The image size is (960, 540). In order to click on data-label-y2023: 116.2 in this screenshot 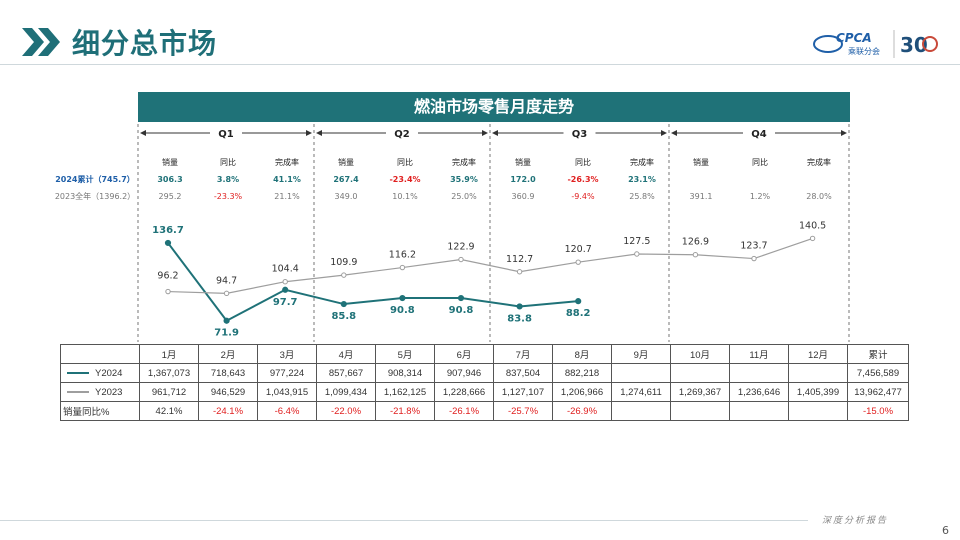, I will do `click(402, 255)`.